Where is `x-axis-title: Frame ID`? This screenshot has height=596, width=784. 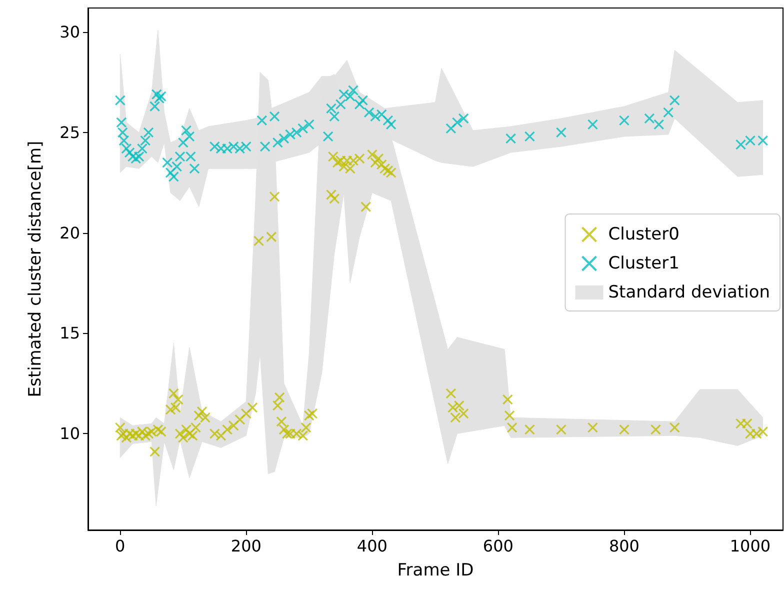 x-axis-title: Frame ID is located at coordinates (435, 570).